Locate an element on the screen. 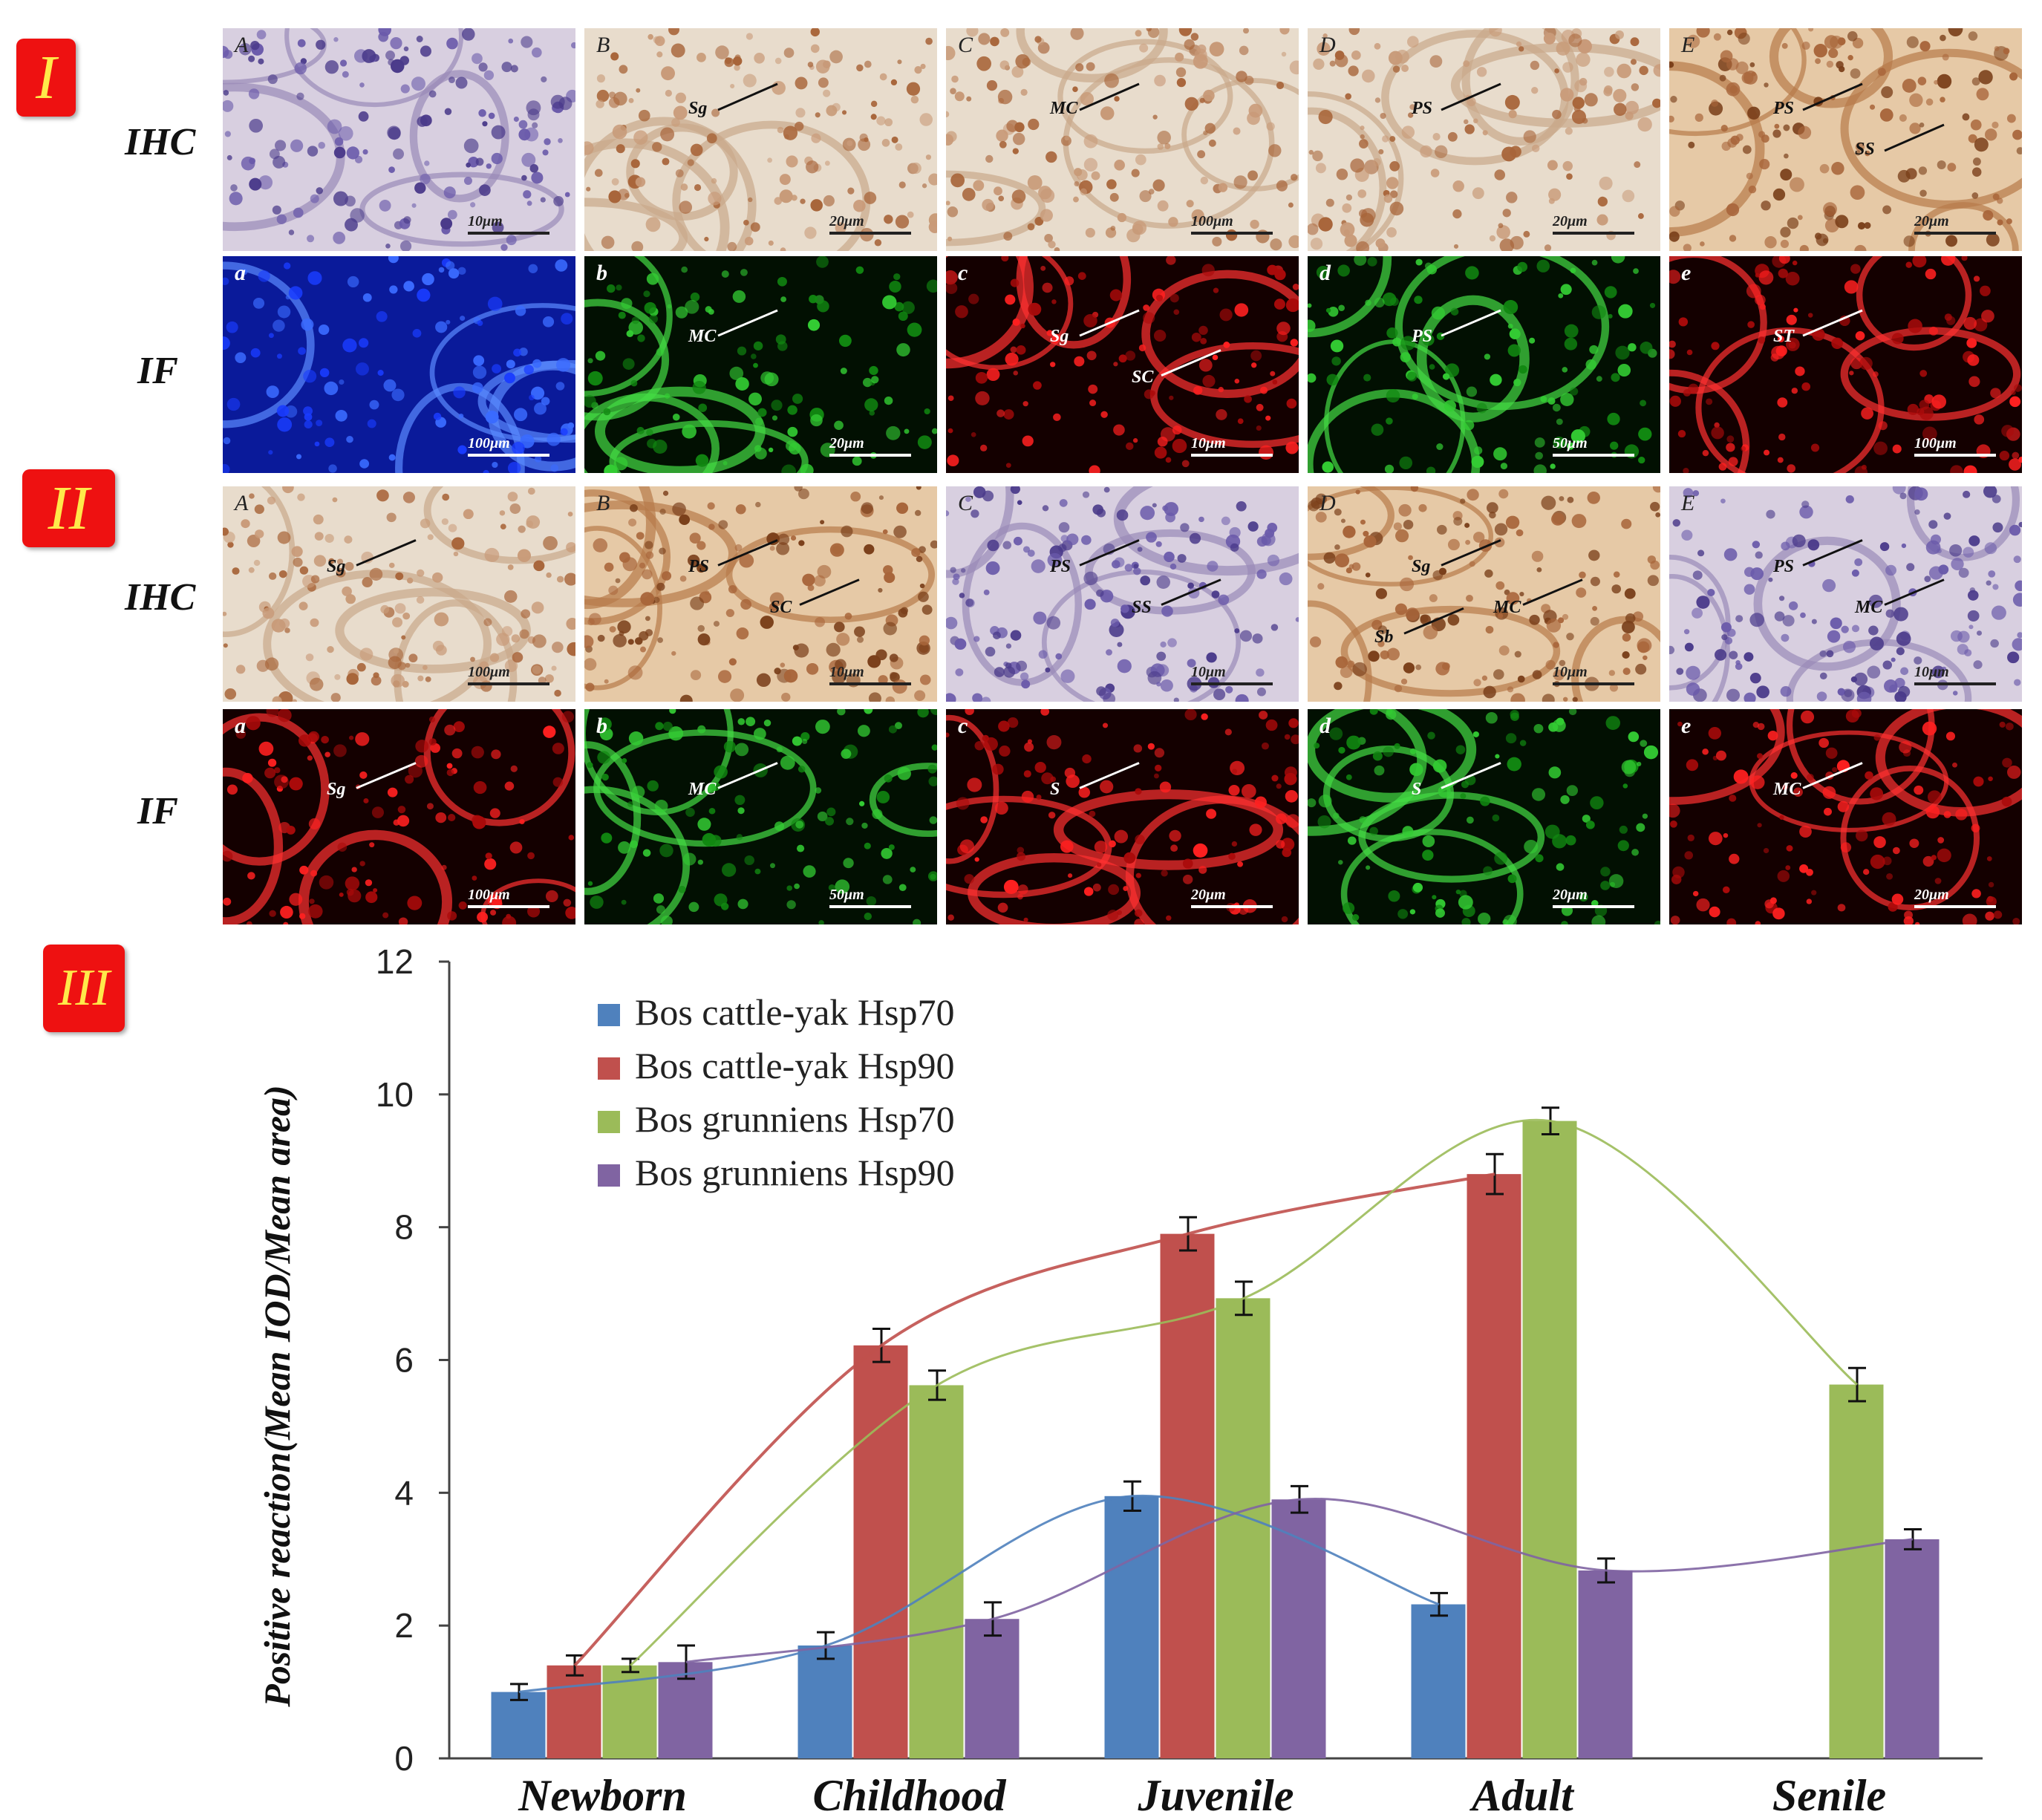  micrograph-panel-II-e: e MC 20μm is located at coordinates (1845, 816).